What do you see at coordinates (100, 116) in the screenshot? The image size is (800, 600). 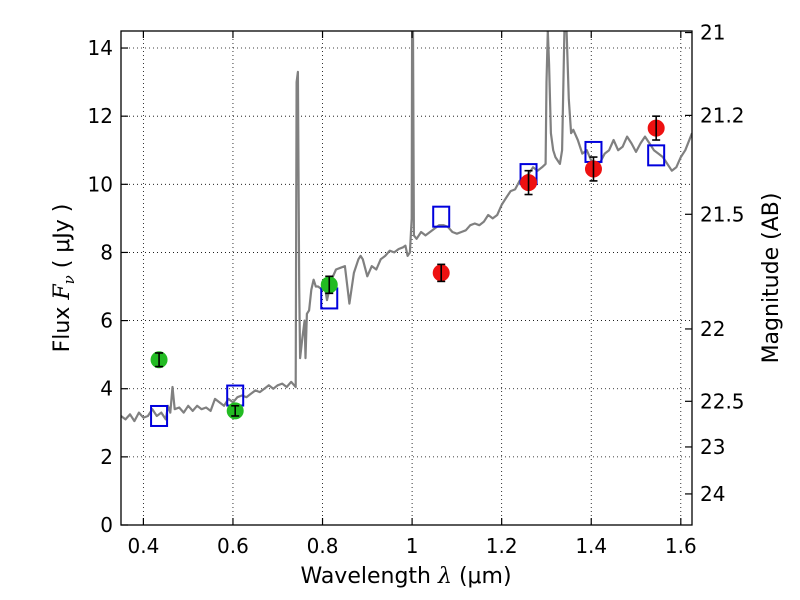 I see `y-tick-label: 12` at bounding box center [100, 116].